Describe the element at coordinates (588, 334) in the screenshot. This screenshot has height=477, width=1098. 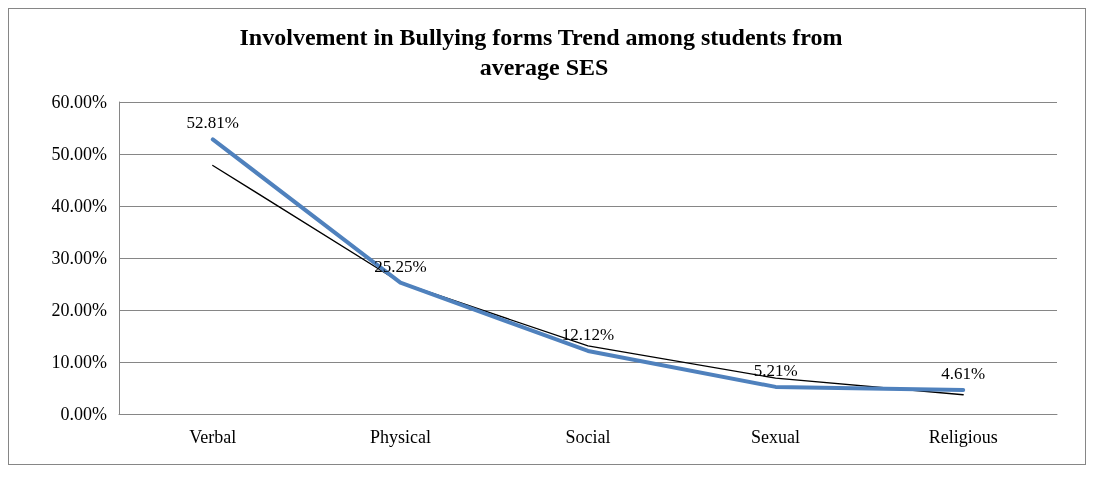
I see `data-label: 12.12%` at that location.